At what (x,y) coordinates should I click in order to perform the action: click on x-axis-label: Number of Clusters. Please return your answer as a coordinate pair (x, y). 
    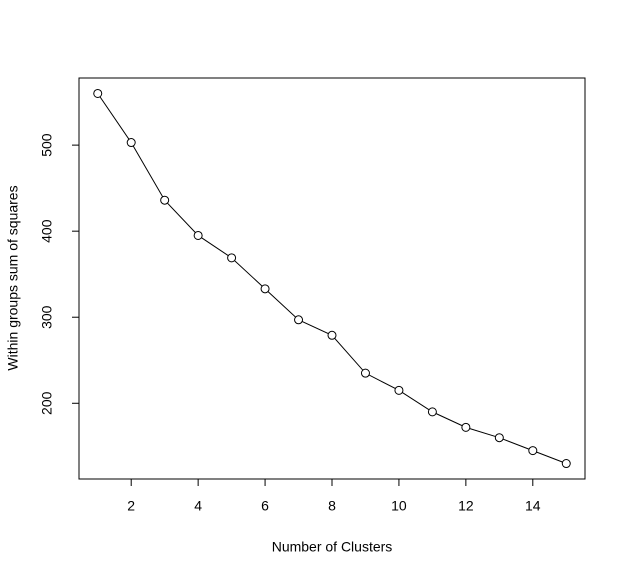
    Looking at the image, I should click on (332, 547).